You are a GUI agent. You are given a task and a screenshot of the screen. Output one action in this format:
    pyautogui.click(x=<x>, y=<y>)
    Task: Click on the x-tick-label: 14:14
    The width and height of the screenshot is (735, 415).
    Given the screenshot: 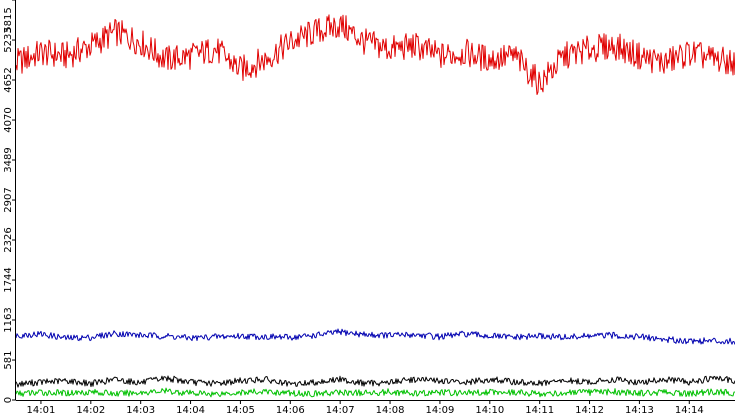 What is the action you would take?
    pyautogui.click(x=689, y=410)
    